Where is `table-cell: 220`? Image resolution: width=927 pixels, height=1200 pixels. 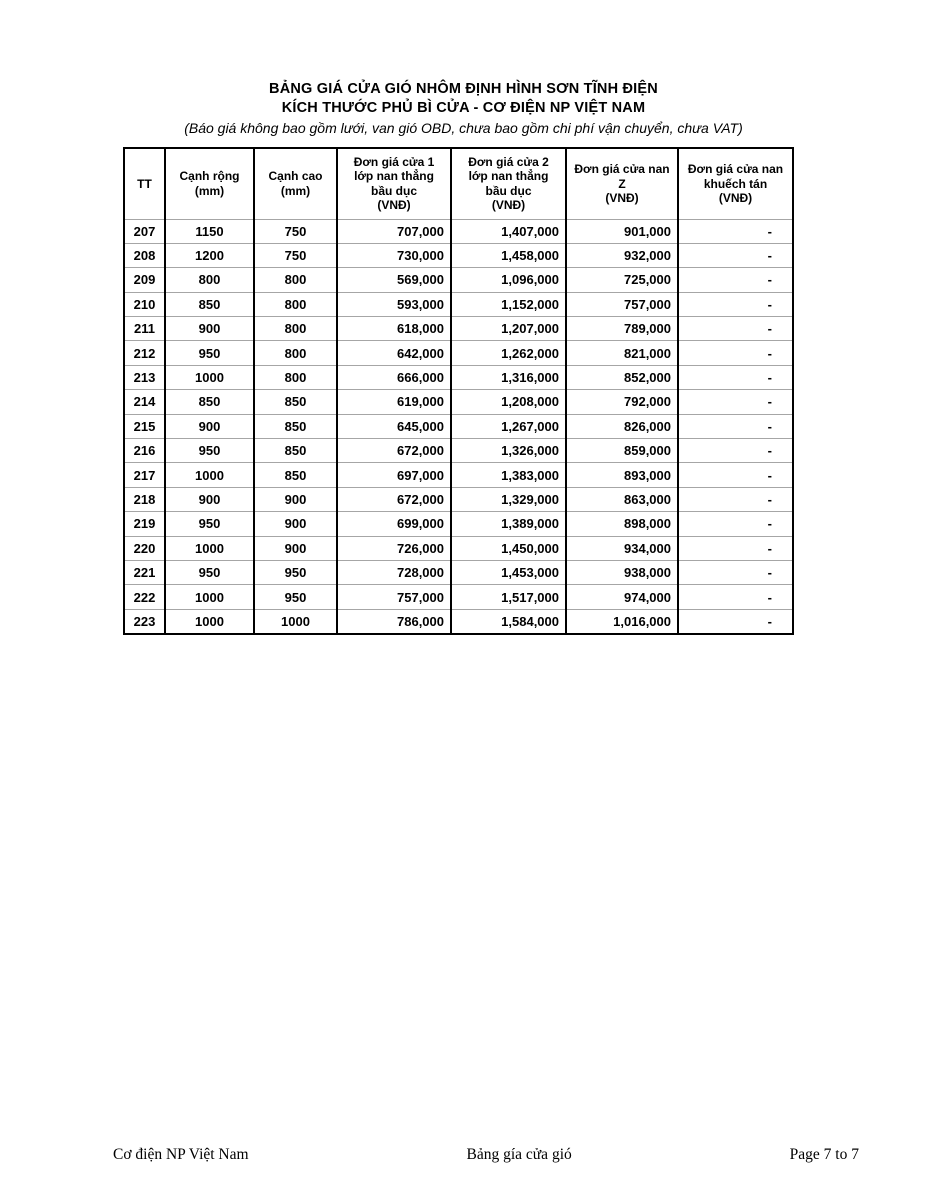
table-cell: 220 is located at coordinates (144, 548).